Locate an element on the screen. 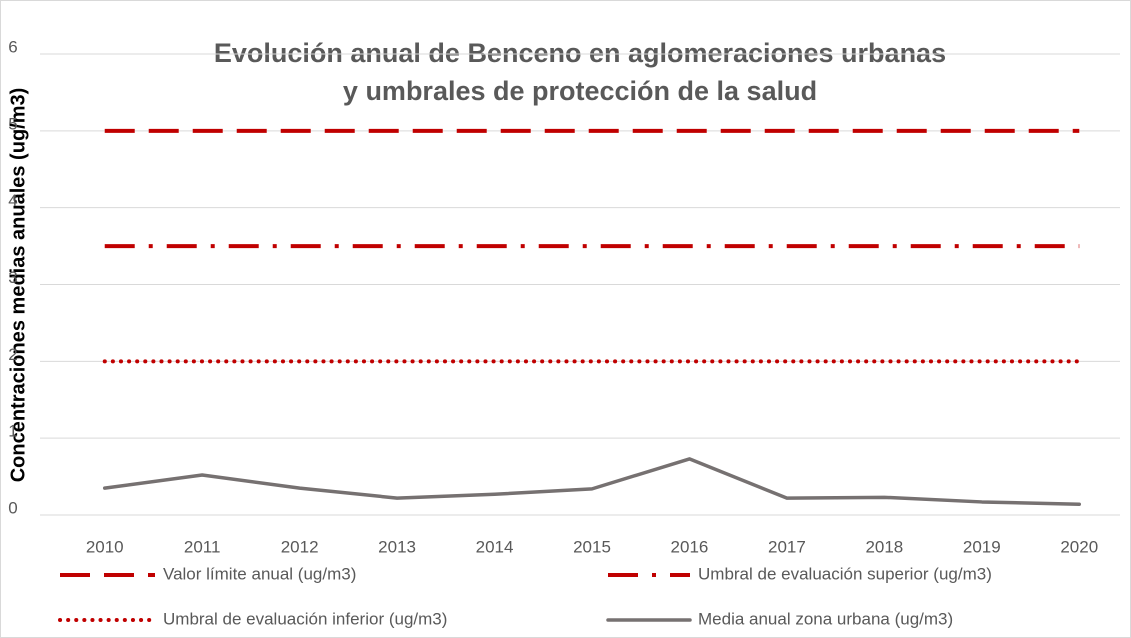  y-tick-label: 0 is located at coordinates (12, 507).